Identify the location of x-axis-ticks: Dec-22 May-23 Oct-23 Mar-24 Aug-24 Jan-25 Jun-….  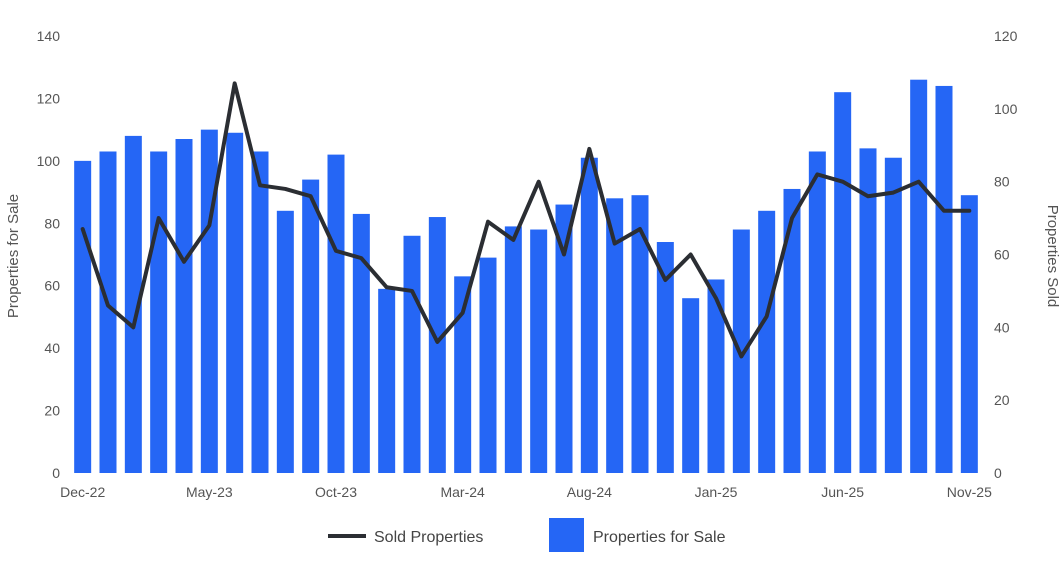
(526, 492).